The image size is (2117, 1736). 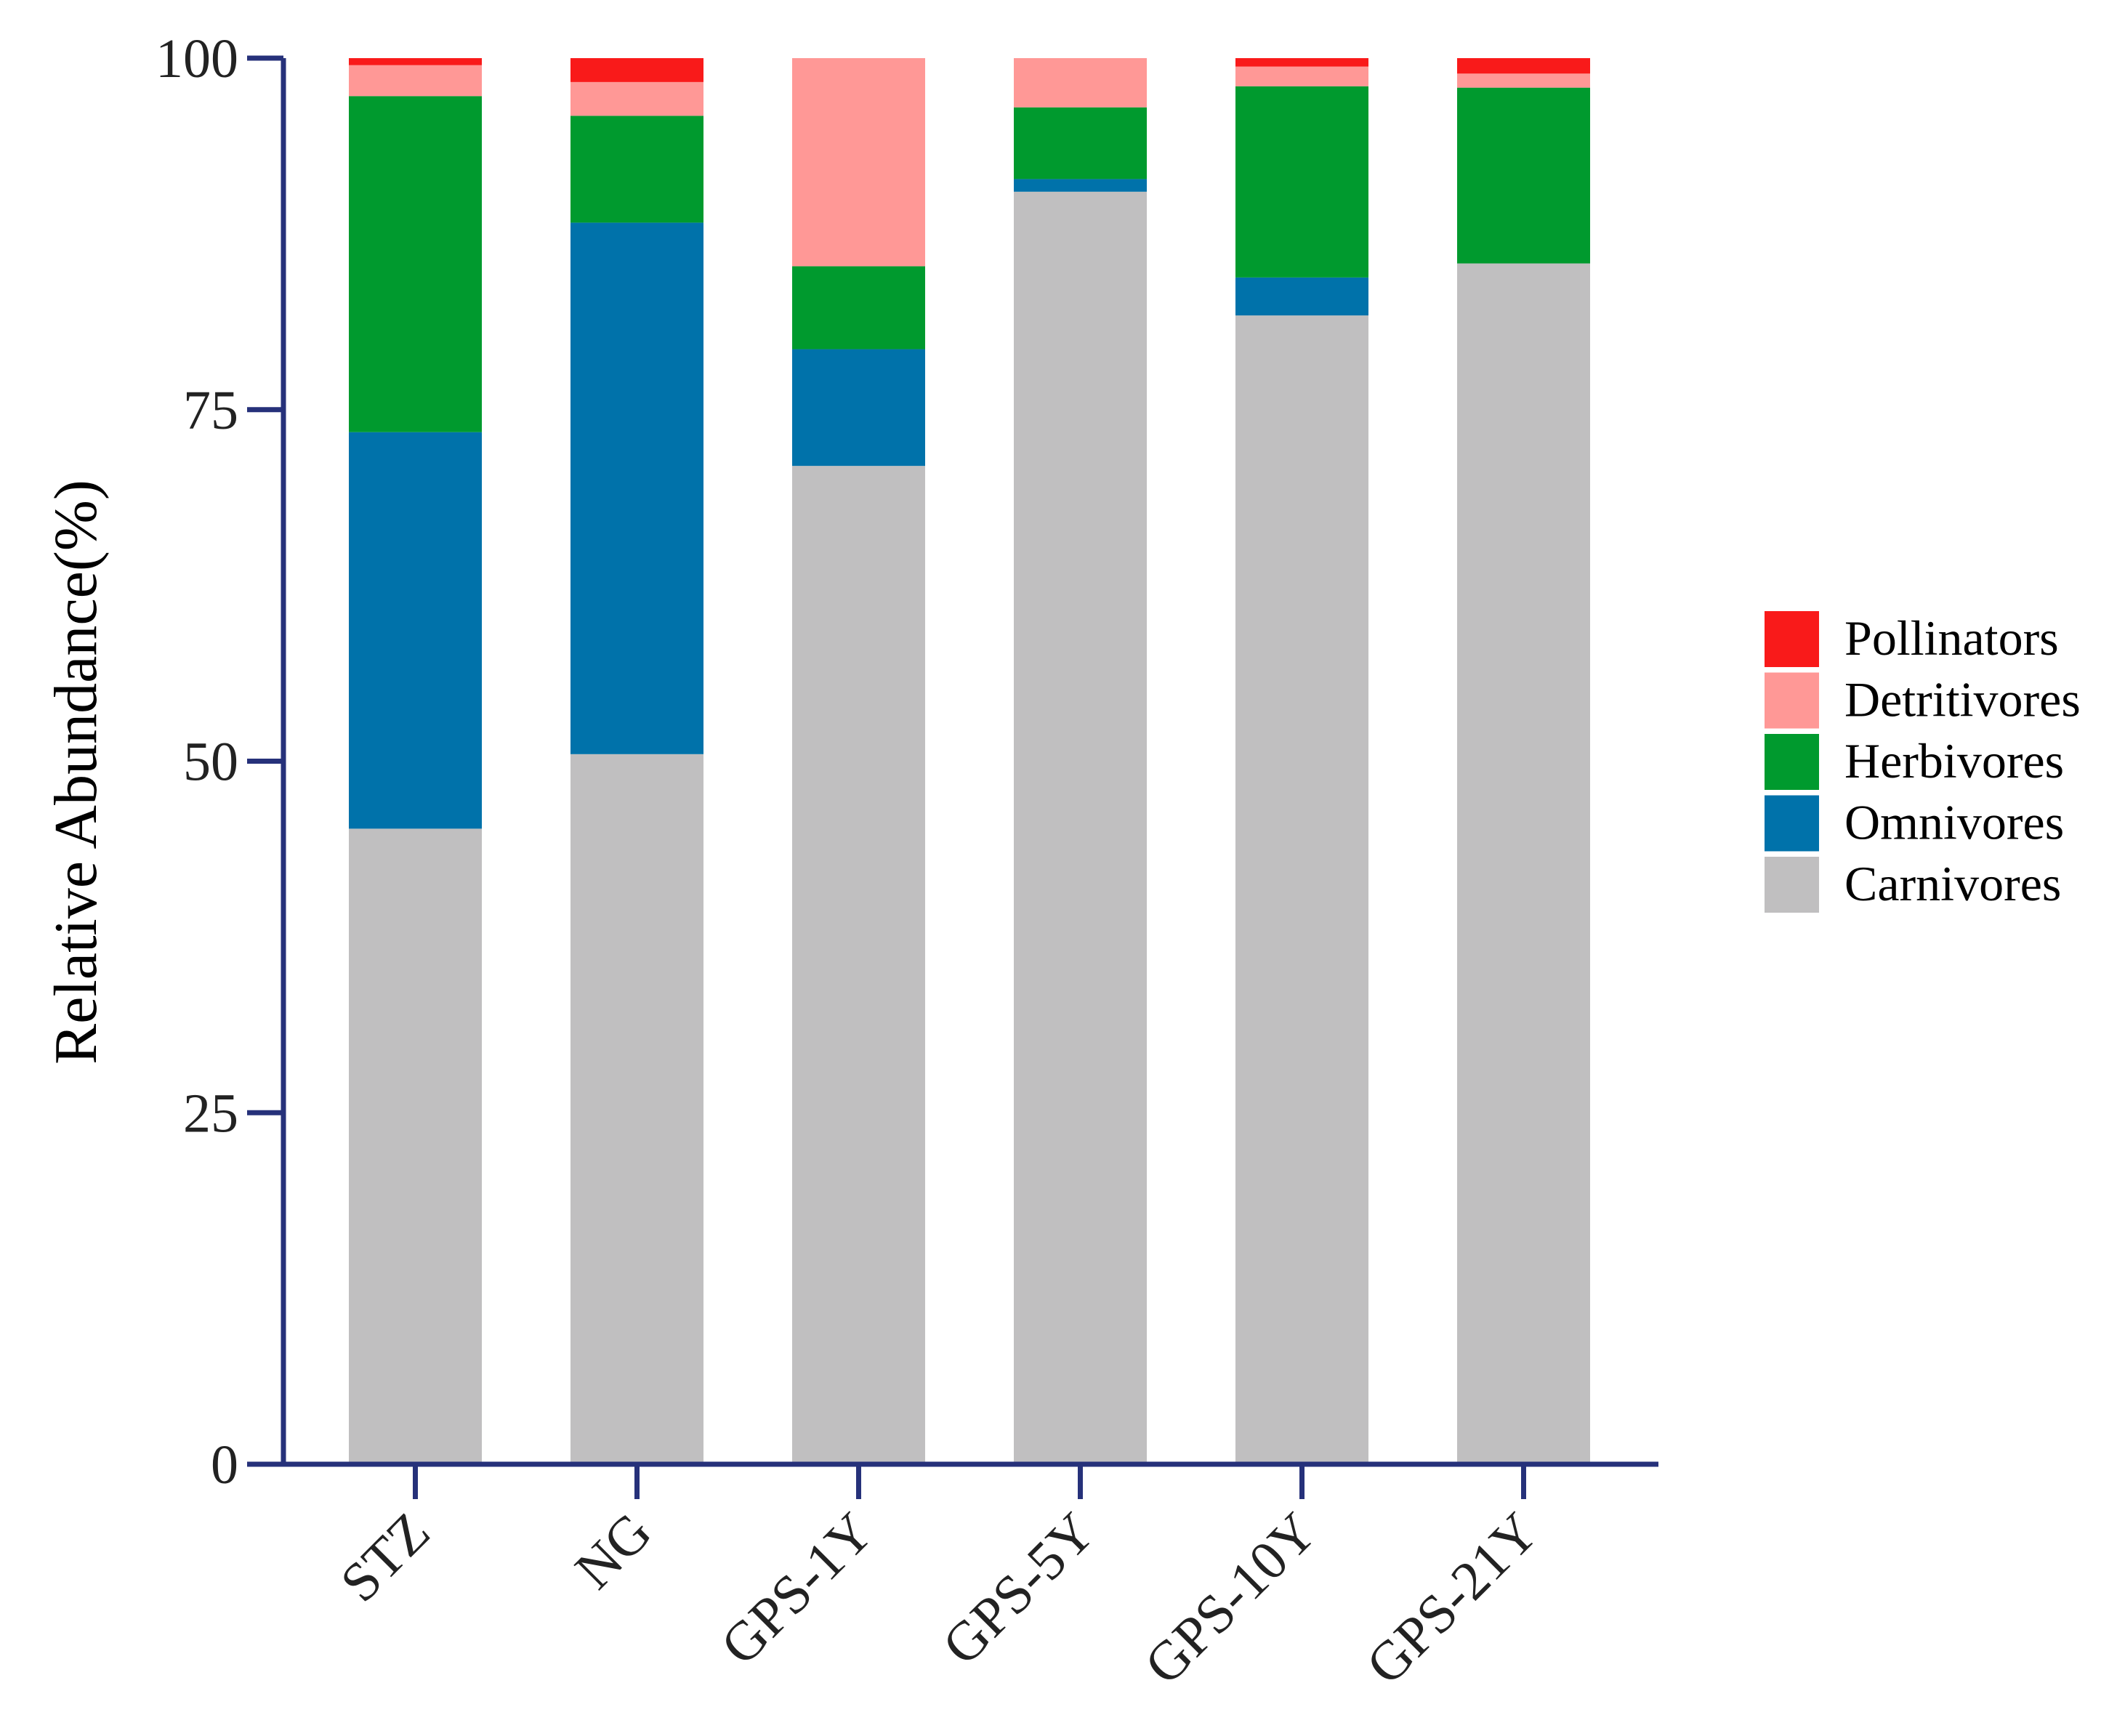 What do you see at coordinates (858, 965) in the screenshot?
I see `bar-gps-1y-carnivores` at bounding box center [858, 965].